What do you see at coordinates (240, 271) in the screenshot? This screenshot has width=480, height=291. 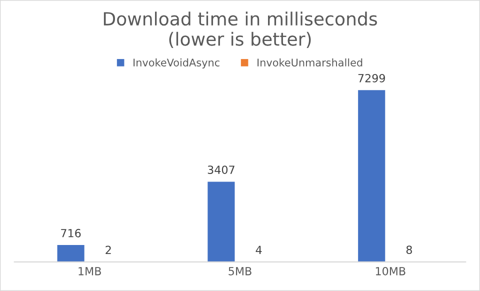 I see `x-tick-label: 5MB` at bounding box center [240, 271].